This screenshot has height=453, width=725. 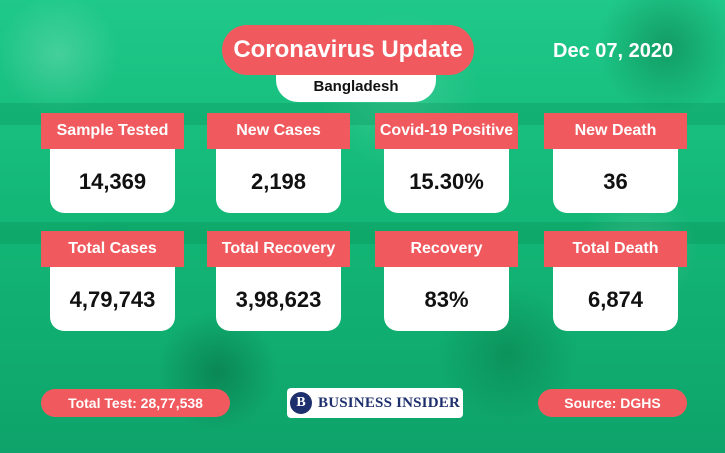 I want to click on country-label: Bangladesh, so click(x=356, y=86).